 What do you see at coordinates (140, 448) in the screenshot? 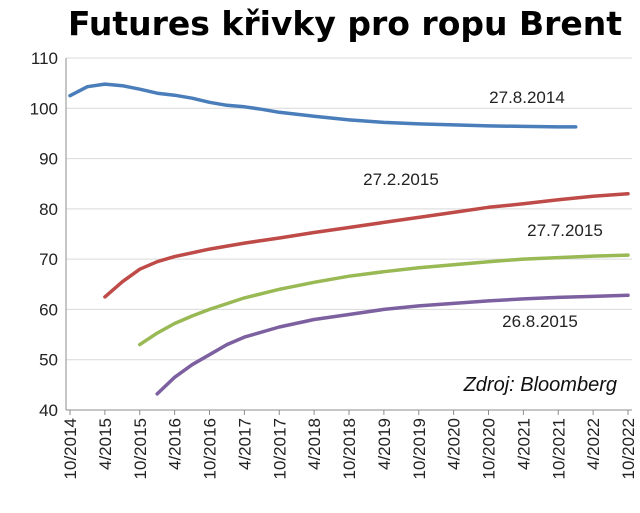
I see `x-tick-label: 10/2015` at bounding box center [140, 448].